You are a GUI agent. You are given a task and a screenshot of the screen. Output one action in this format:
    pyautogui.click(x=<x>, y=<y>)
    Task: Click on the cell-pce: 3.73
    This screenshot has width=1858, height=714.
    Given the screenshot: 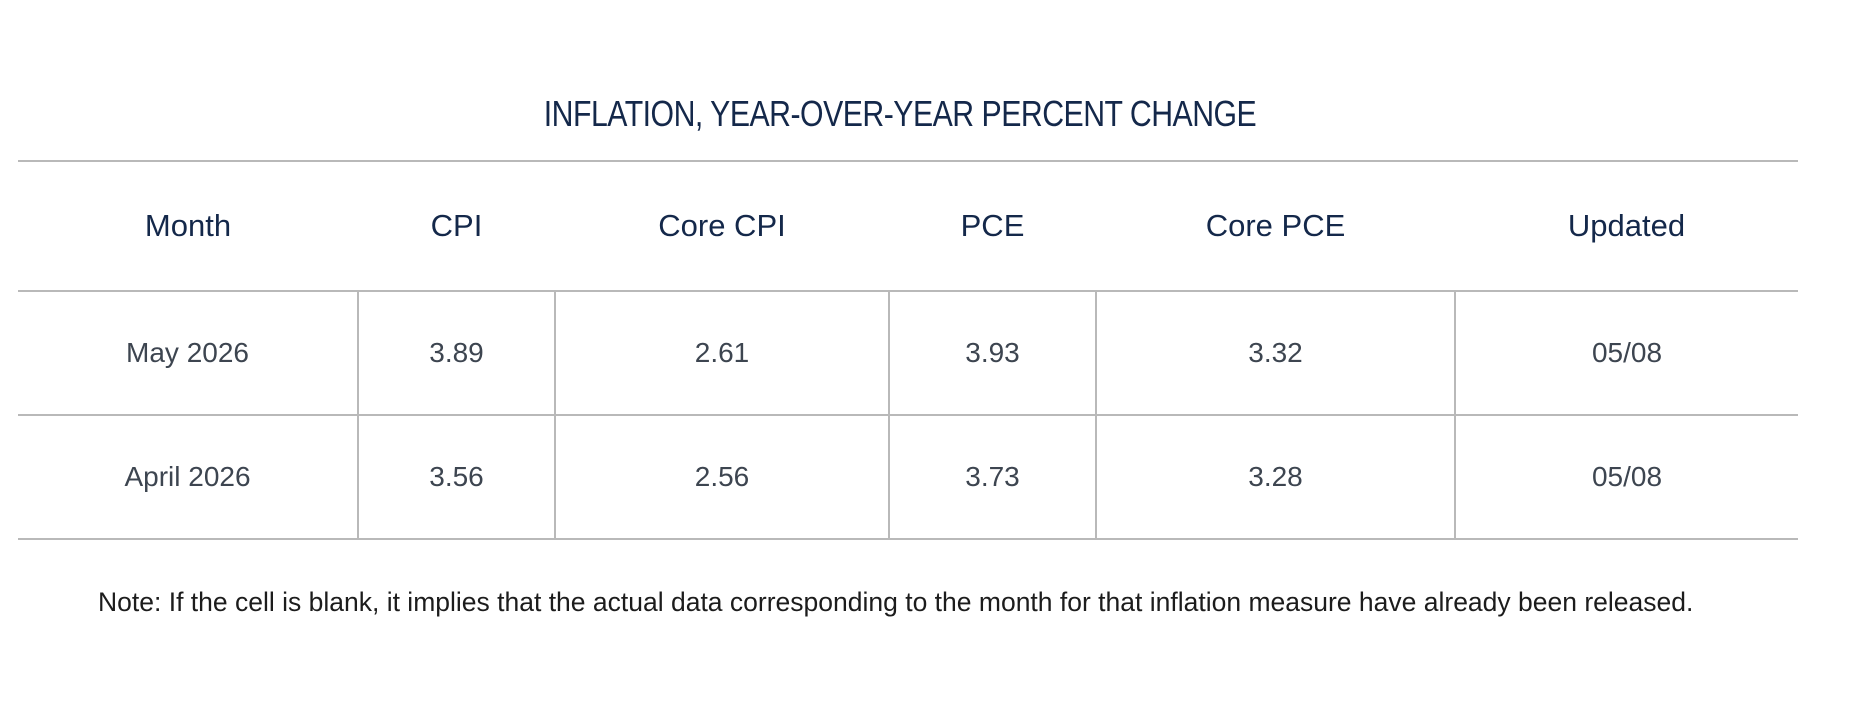 What is the action you would take?
    pyautogui.click(x=992, y=477)
    